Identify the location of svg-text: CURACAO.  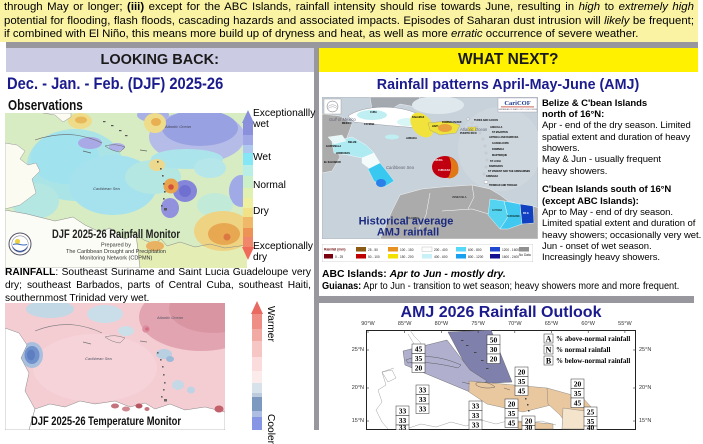
(444, 170).